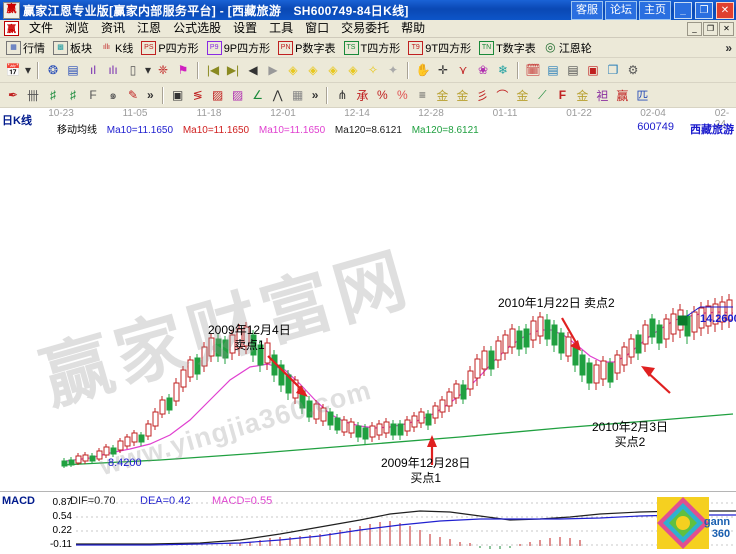 The image size is (736, 554). I want to click on drawing-overflow-1-button: », so click(150, 95).